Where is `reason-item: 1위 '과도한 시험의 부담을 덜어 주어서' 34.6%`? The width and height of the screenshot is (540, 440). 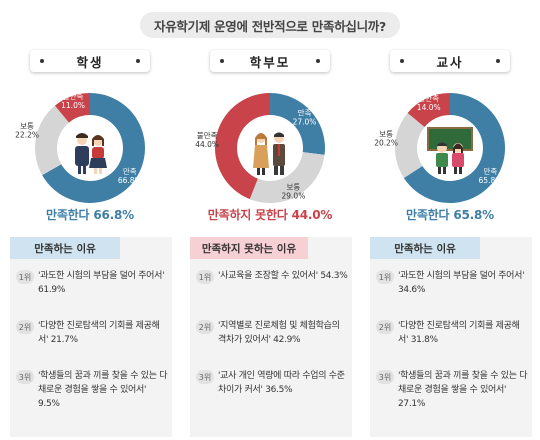 reason-item: 1위 '과도한 시험의 부담을 덜어 주어서' 34.6% is located at coordinates (452, 283).